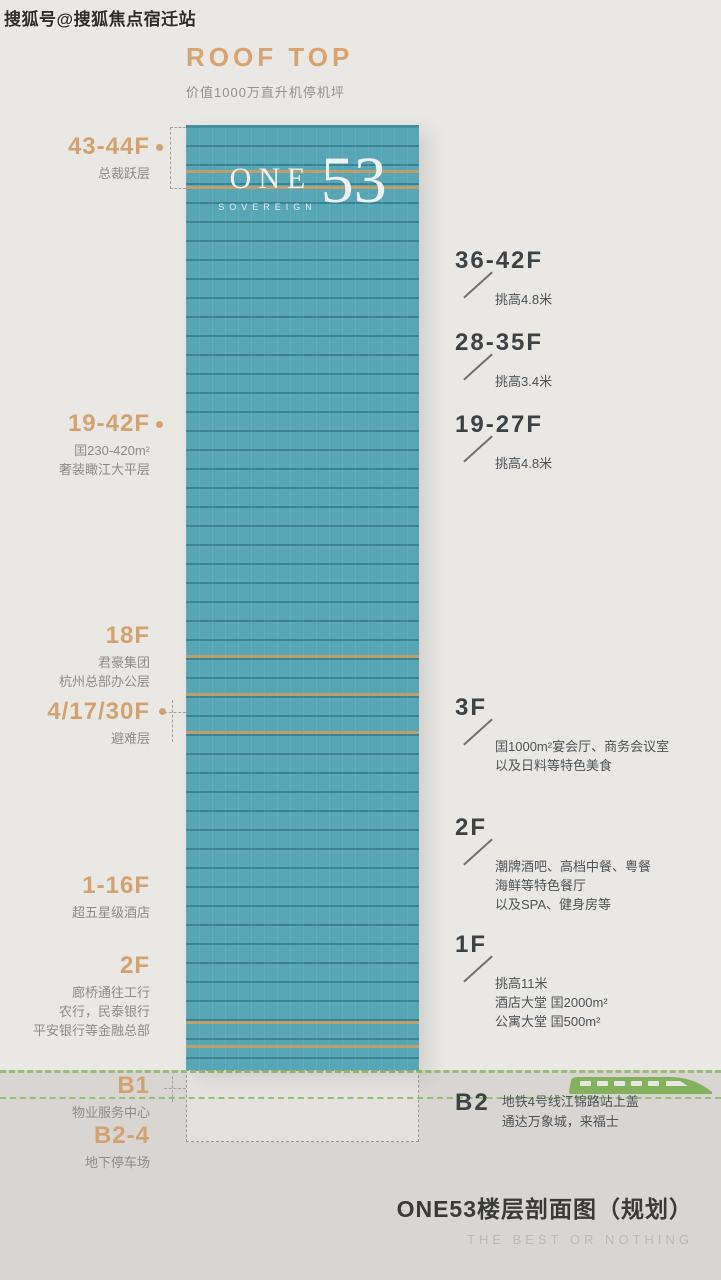  What do you see at coordinates (110, 992) in the screenshot?
I see `floor-desc-line: 廊桥通往工行` at bounding box center [110, 992].